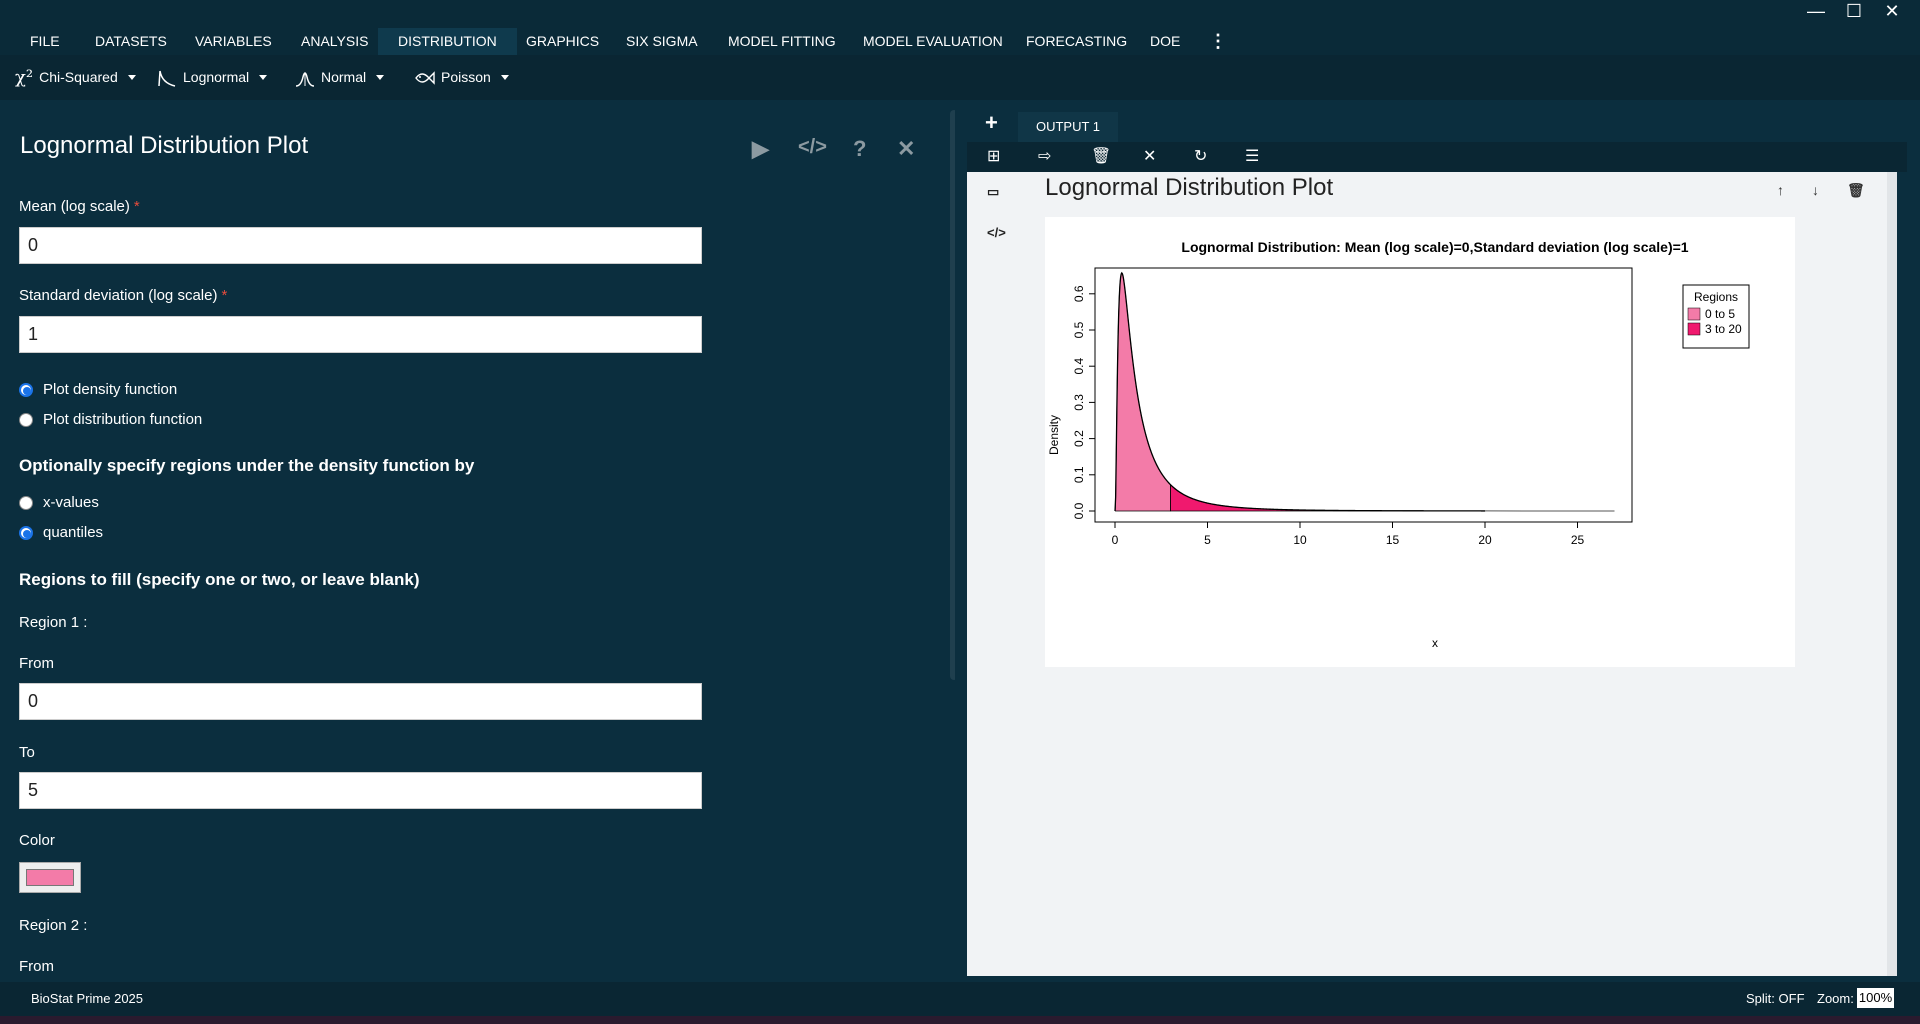 Image resolution: width=1920 pixels, height=1024 pixels. What do you see at coordinates (1720, 314) in the screenshot?
I see `legend-label-region1: 0 to 5` at bounding box center [1720, 314].